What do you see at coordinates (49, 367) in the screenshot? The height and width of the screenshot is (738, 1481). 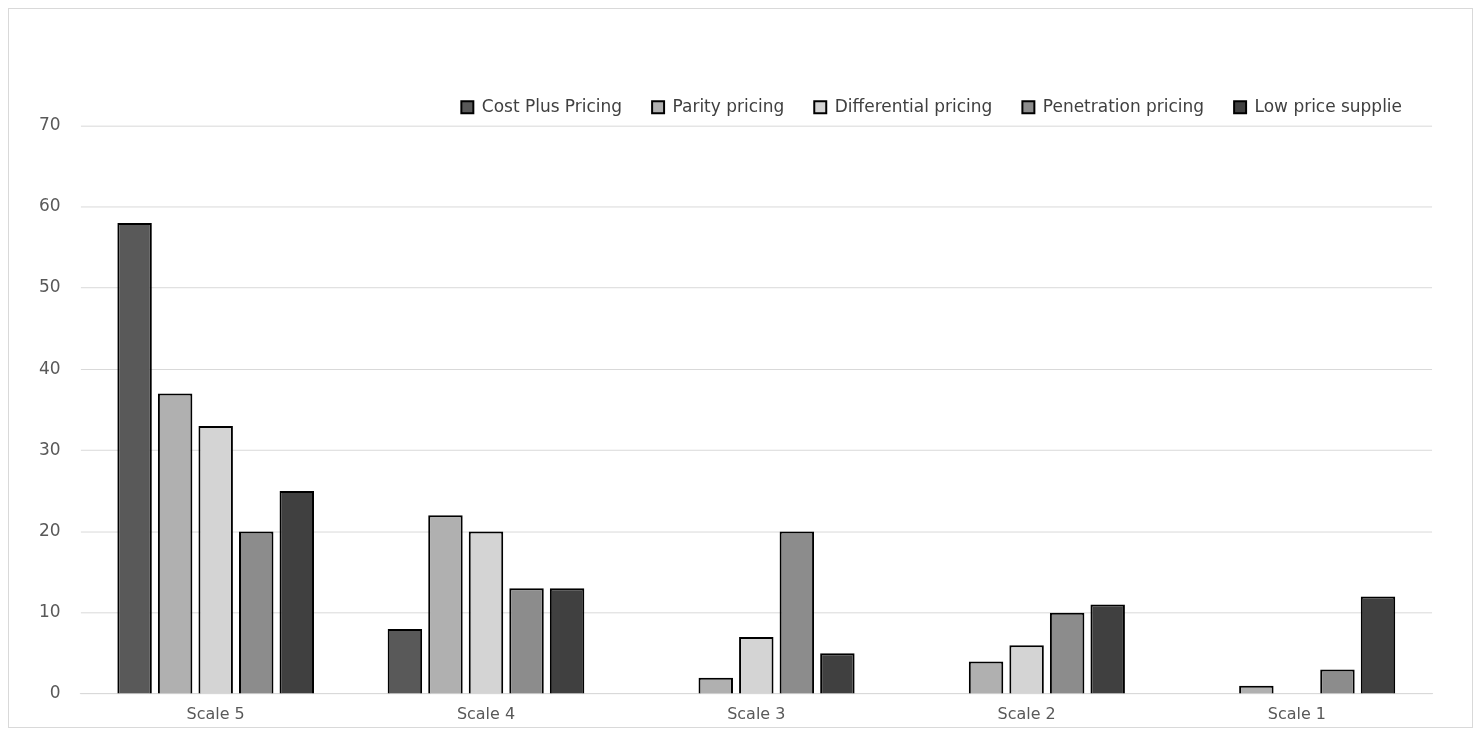 I see `y-tick-label: 40` at bounding box center [49, 367].